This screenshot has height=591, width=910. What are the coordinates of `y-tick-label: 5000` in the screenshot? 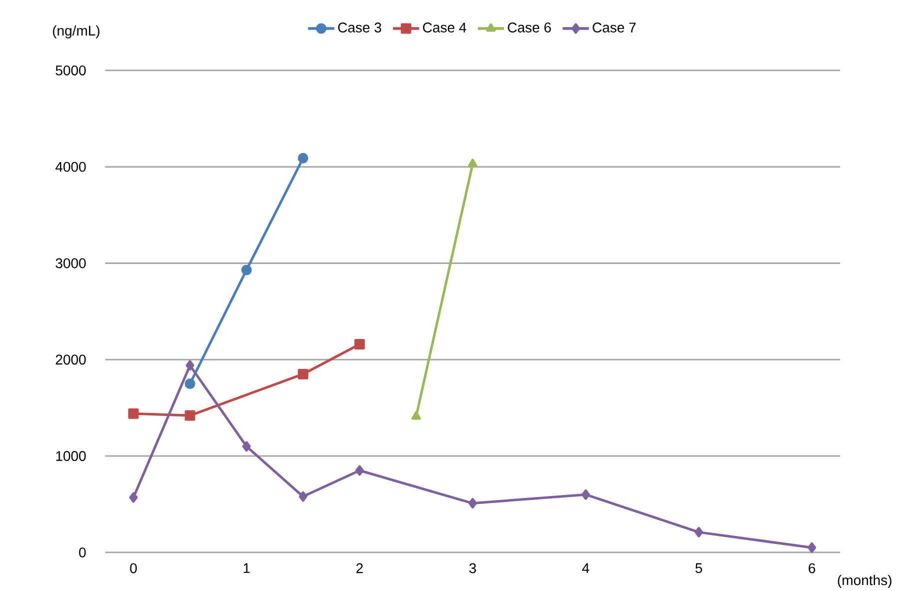 It's located at (71, 70).